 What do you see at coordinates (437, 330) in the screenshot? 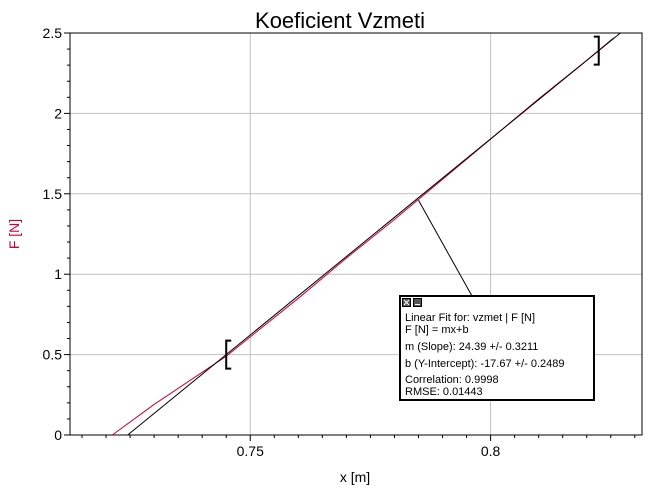
I see `fit-equation: F [N] = mx+b` at bounding box center [437, 330].